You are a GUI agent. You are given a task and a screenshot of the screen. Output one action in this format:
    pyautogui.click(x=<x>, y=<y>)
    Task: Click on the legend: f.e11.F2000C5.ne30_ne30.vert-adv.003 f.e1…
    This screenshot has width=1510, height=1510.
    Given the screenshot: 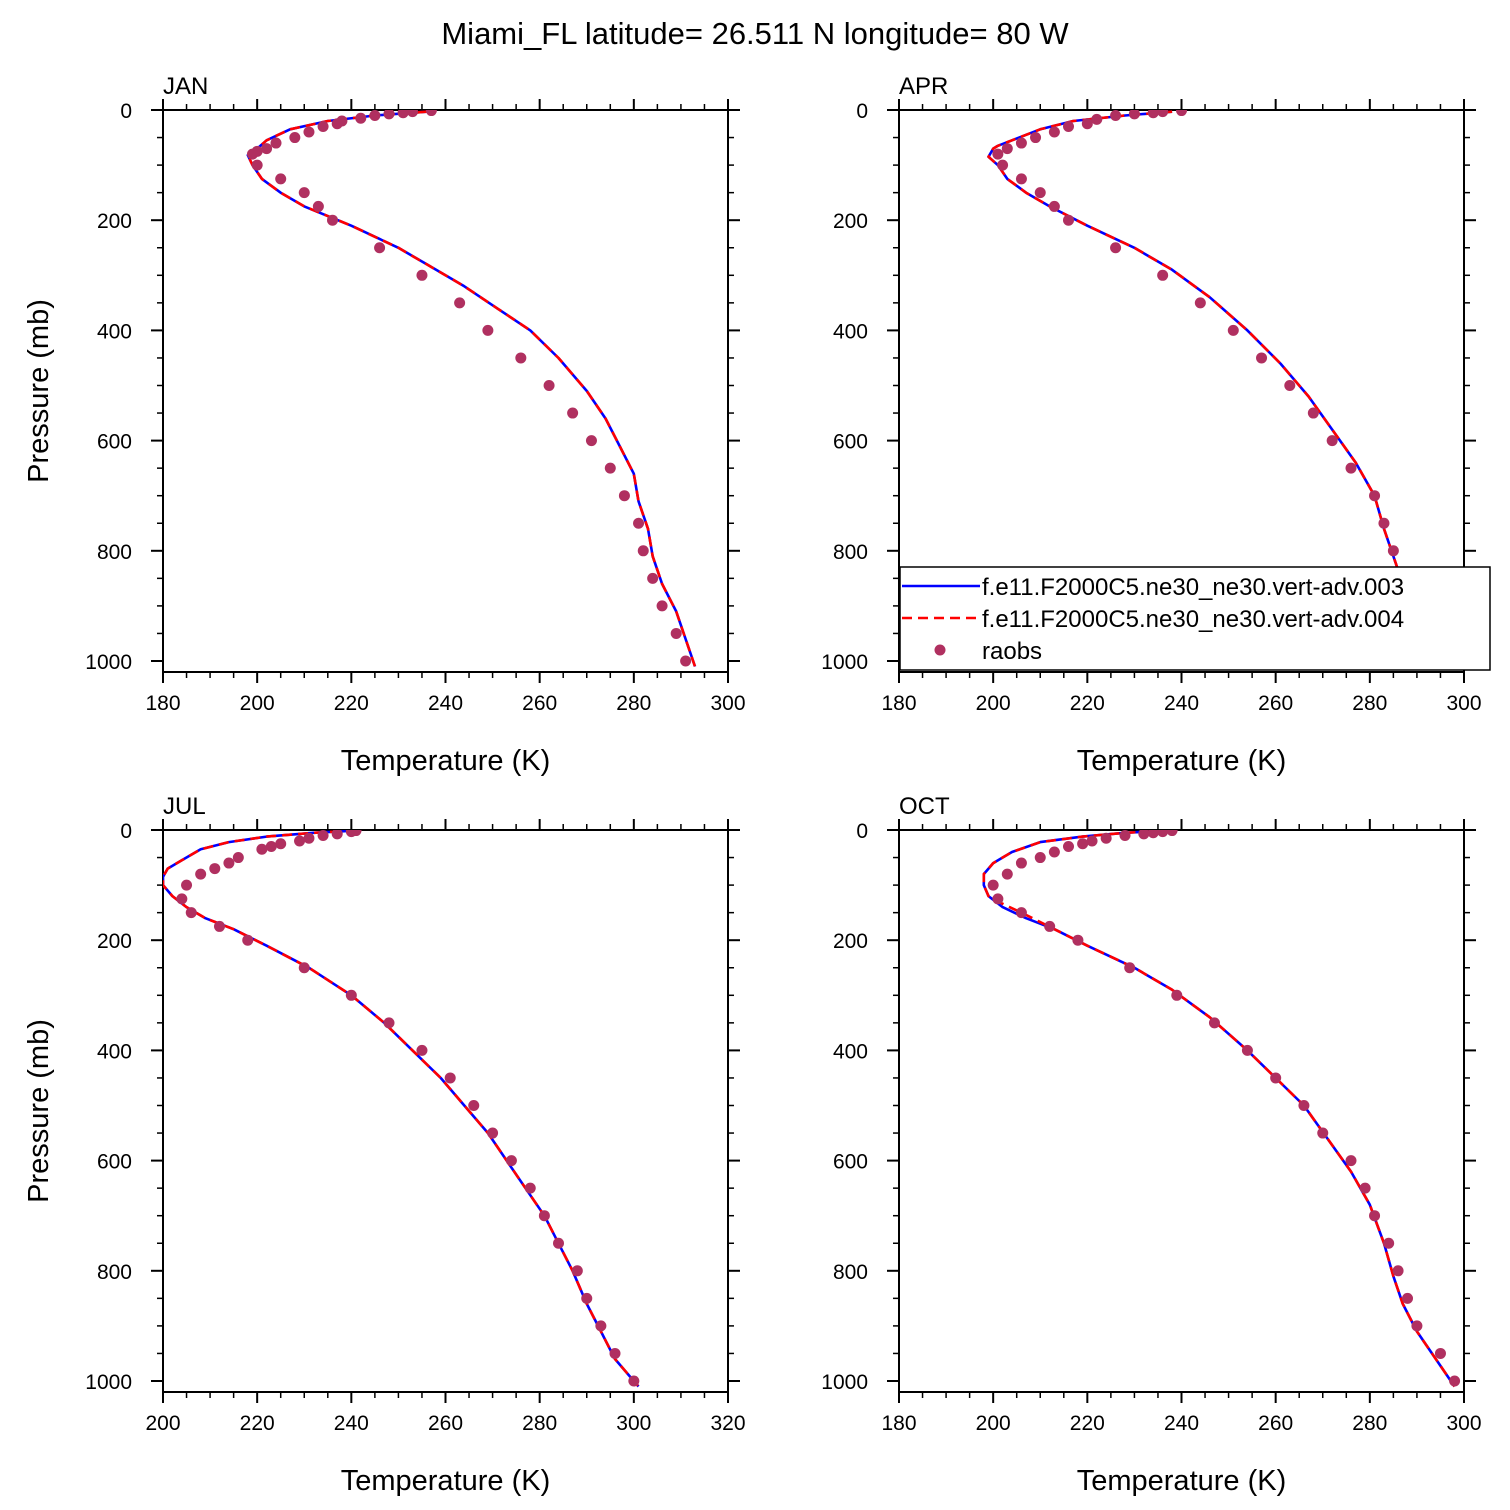 What is the action you would take?
    pyautogui.click(x=1195, y=618)
    